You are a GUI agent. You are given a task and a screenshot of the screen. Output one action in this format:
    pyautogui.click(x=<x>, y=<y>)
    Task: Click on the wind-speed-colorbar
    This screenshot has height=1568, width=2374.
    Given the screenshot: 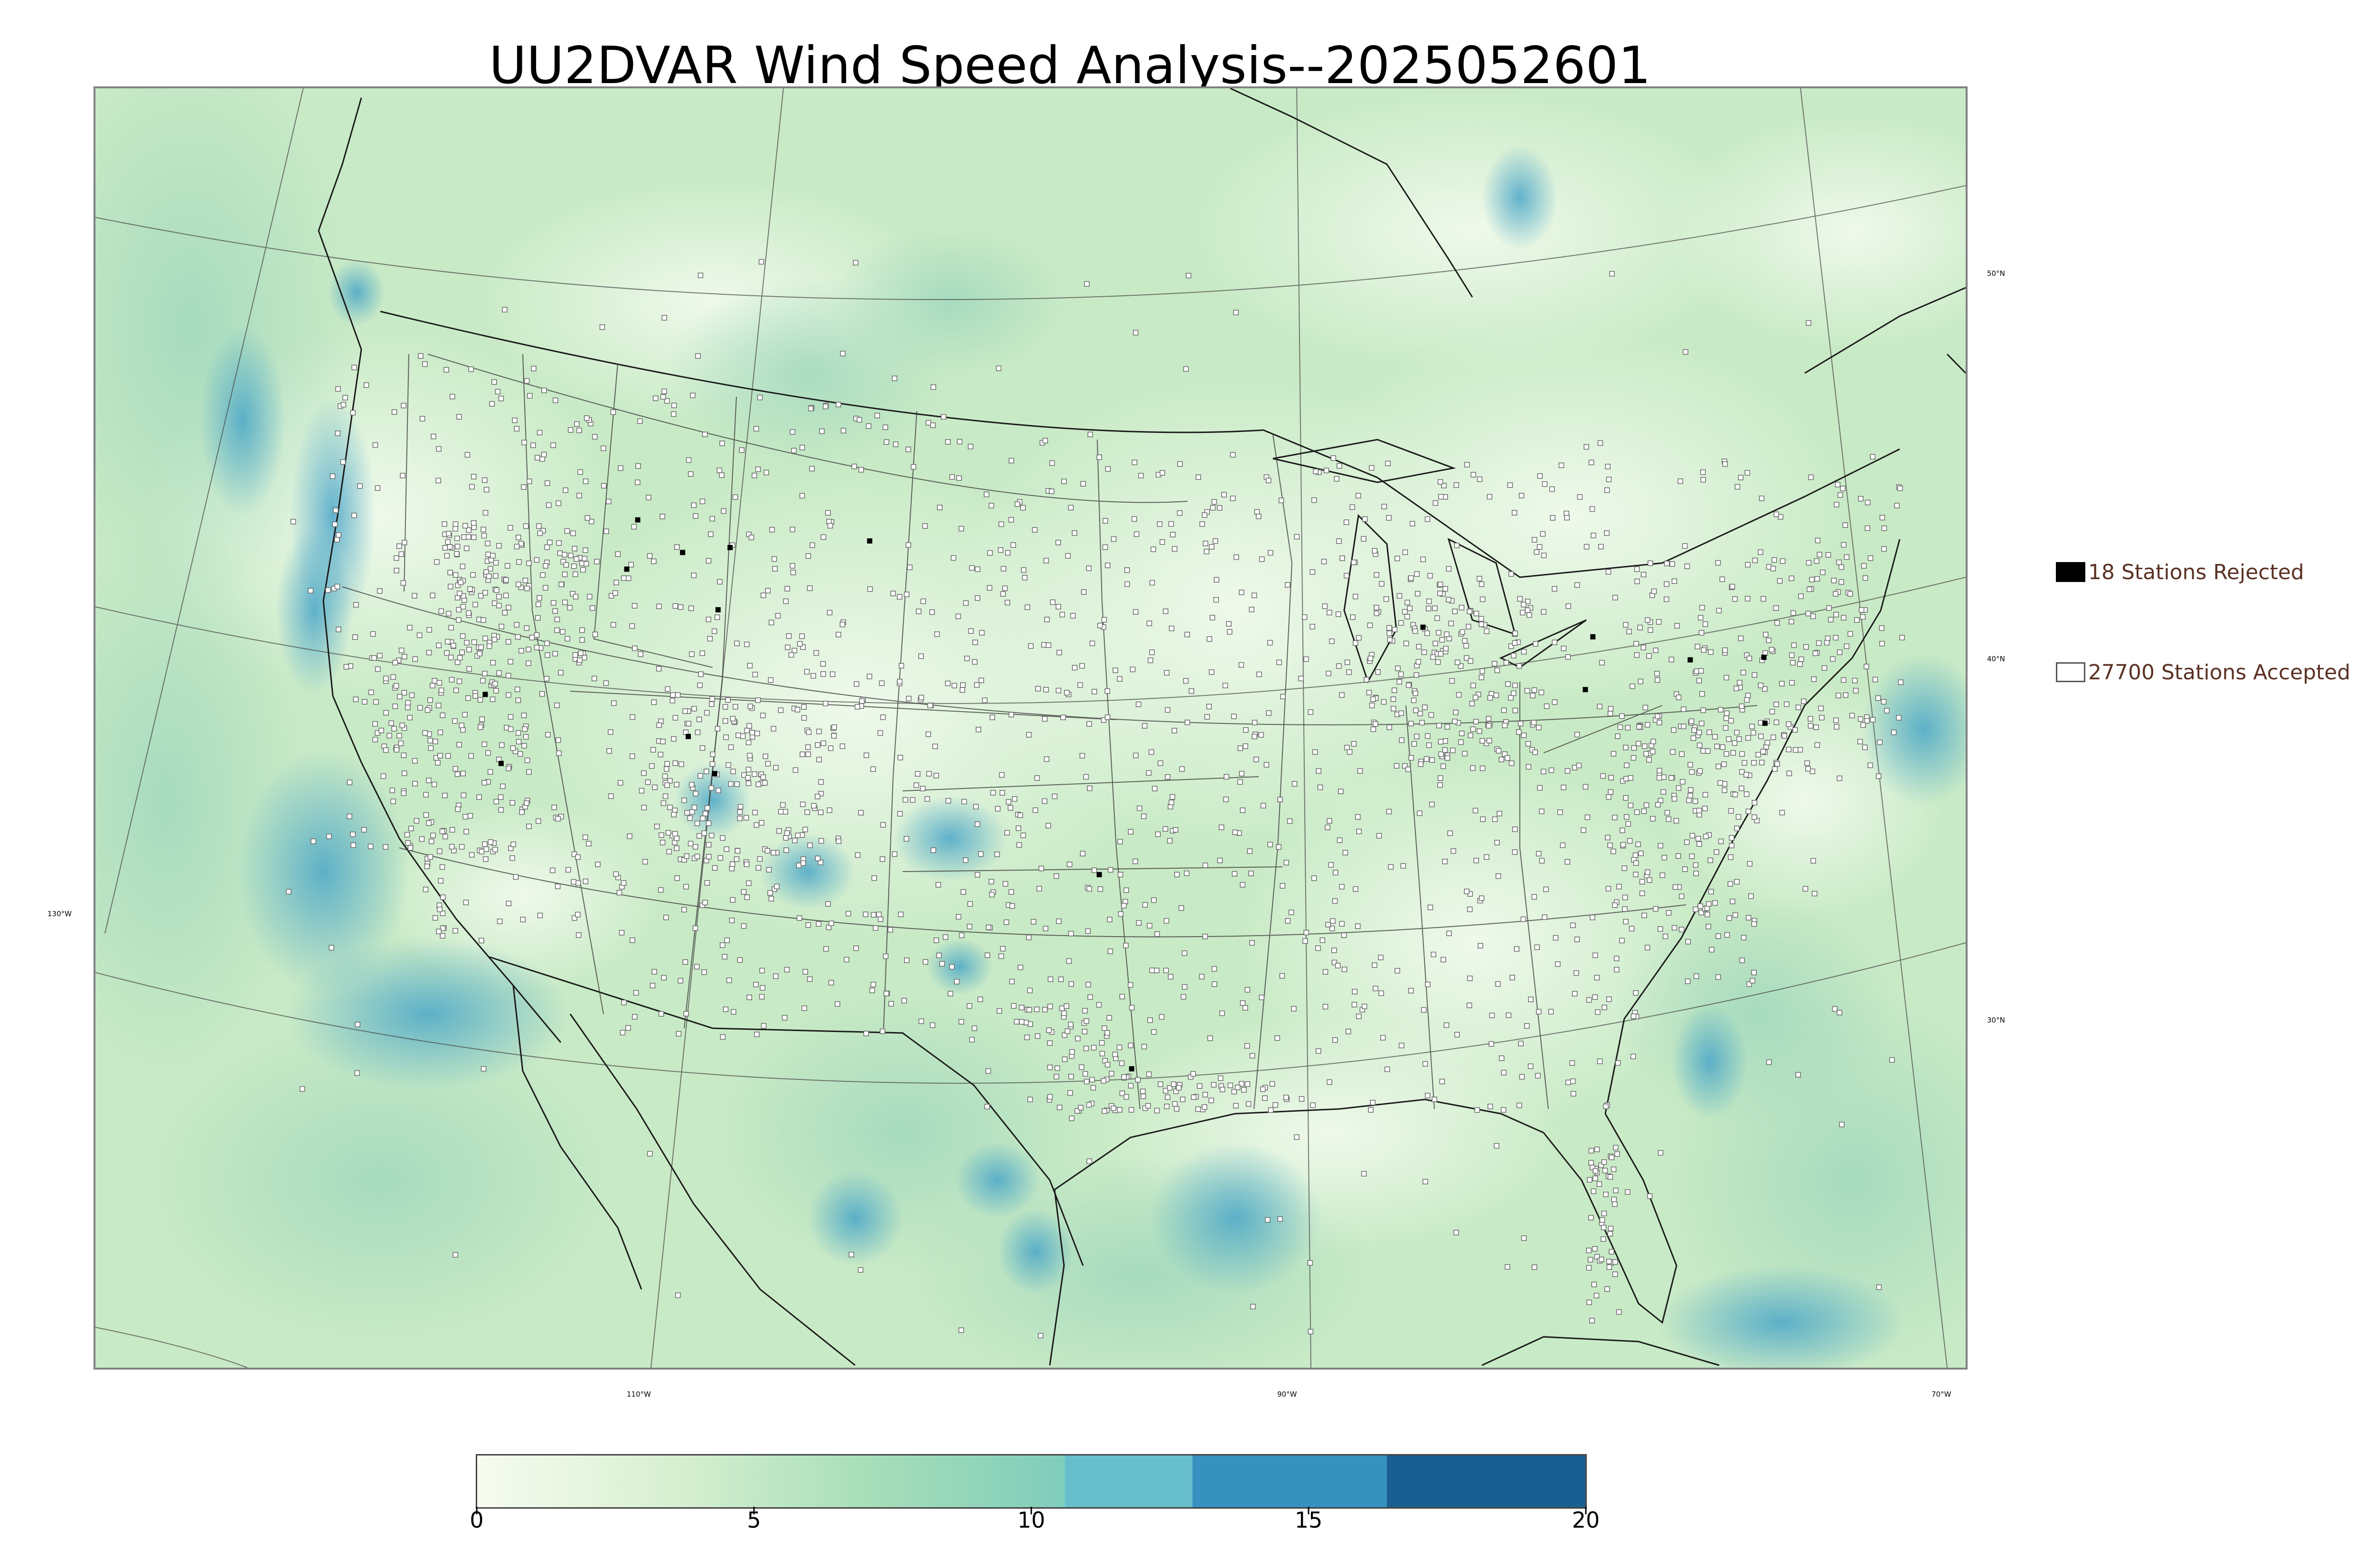 What is the action you would take?
    pyautogui.click(x=1031, y=1482)
    